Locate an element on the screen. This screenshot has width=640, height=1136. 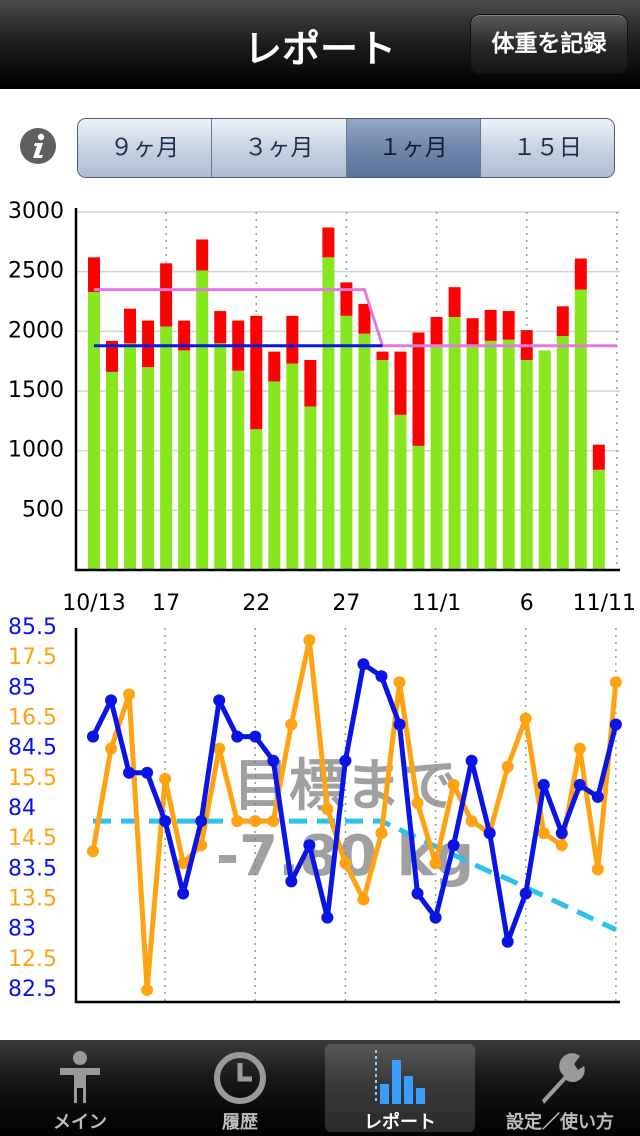
tab-label: 設定／使い方 is located at coordinates (560, 1122).